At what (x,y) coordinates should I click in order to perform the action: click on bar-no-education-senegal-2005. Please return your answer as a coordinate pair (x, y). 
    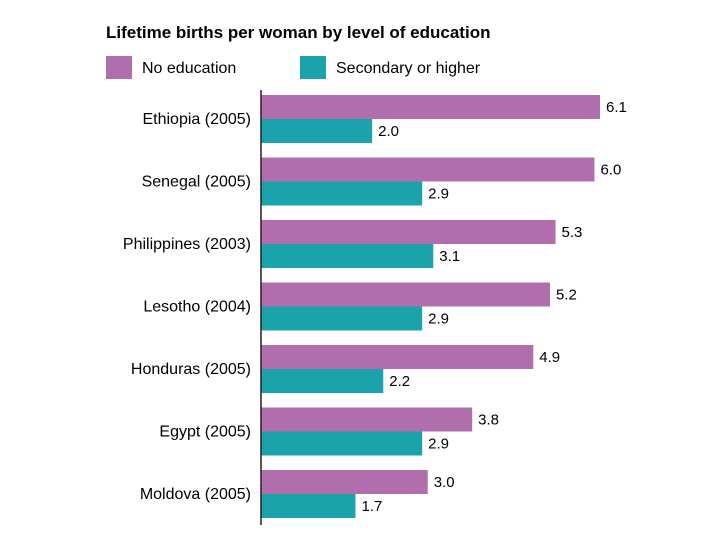
    Looking at the image, I should click on (428, 169).